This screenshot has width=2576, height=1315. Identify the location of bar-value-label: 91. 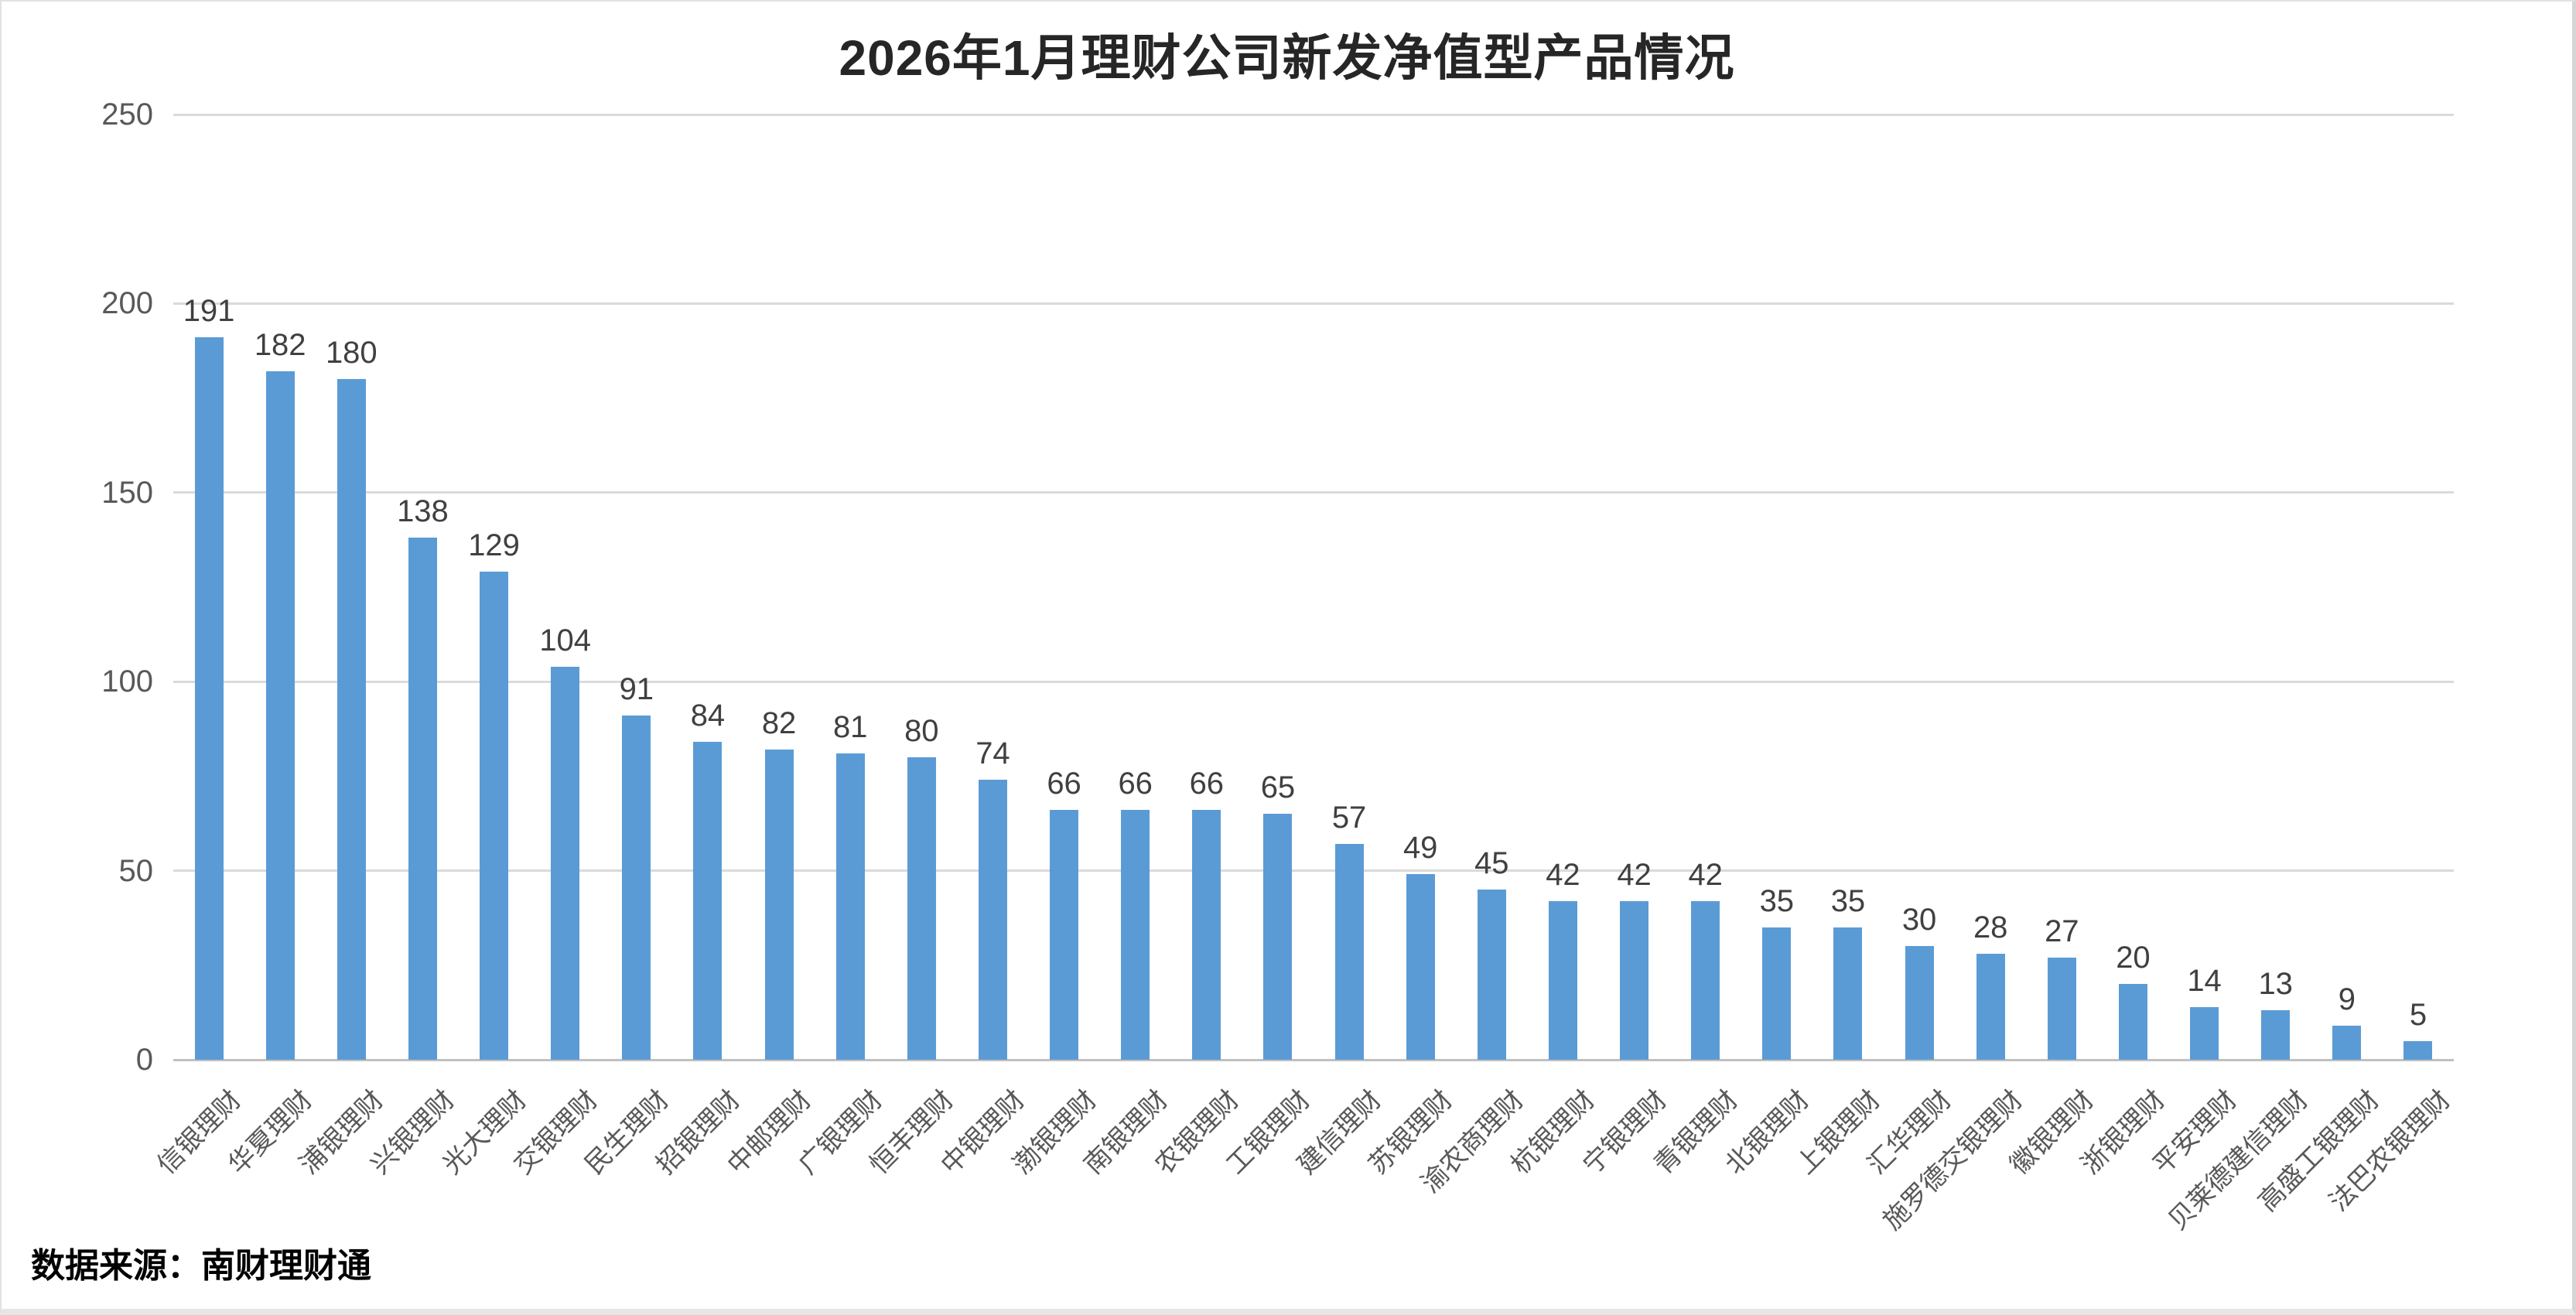
(636, 689).